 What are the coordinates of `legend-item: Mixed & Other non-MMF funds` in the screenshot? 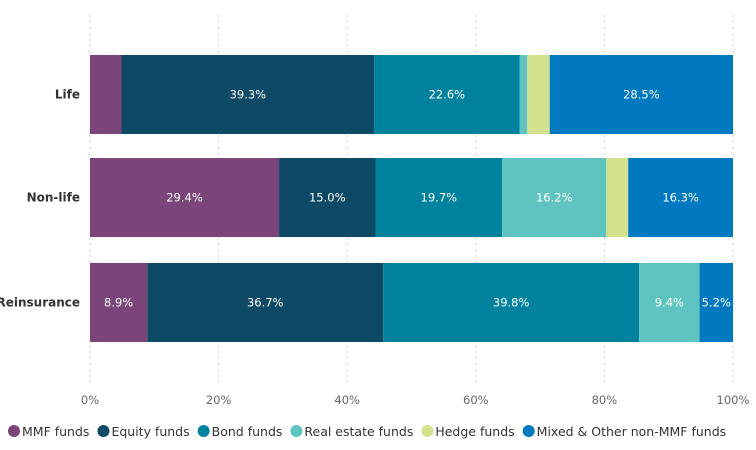 It's located at (631, 431).